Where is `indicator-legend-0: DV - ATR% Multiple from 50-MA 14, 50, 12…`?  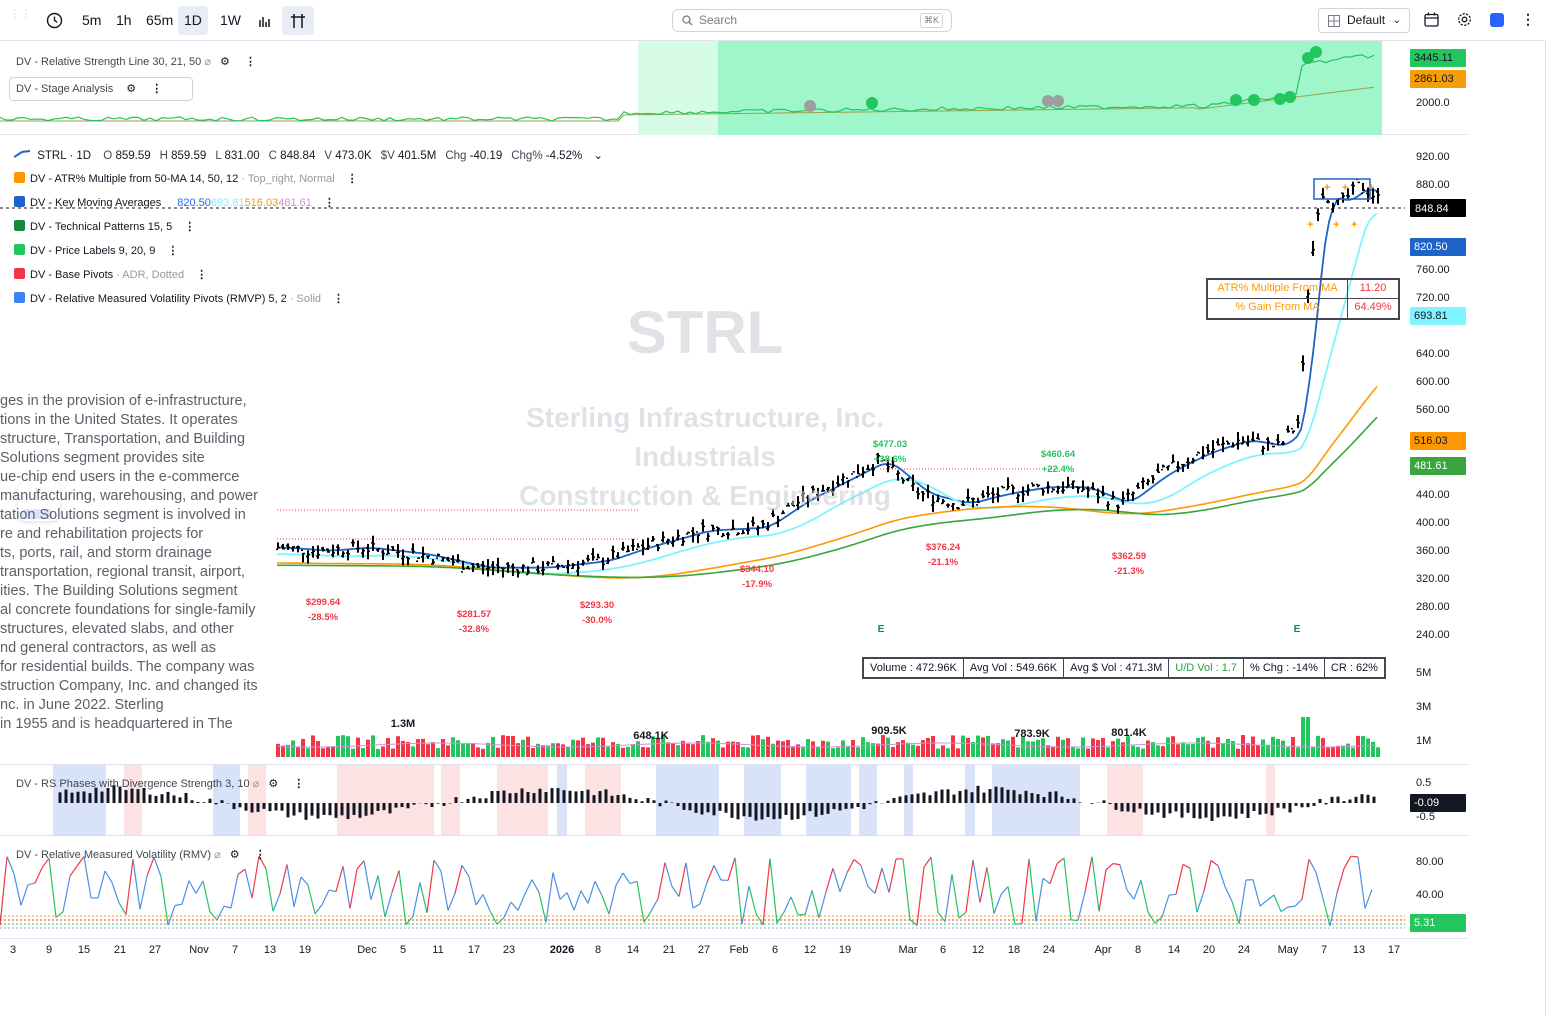
indicator-legend-0: DV - ATR% Multiple from 50-MA 14, 50, 12… is located at coordinates (186, 178).